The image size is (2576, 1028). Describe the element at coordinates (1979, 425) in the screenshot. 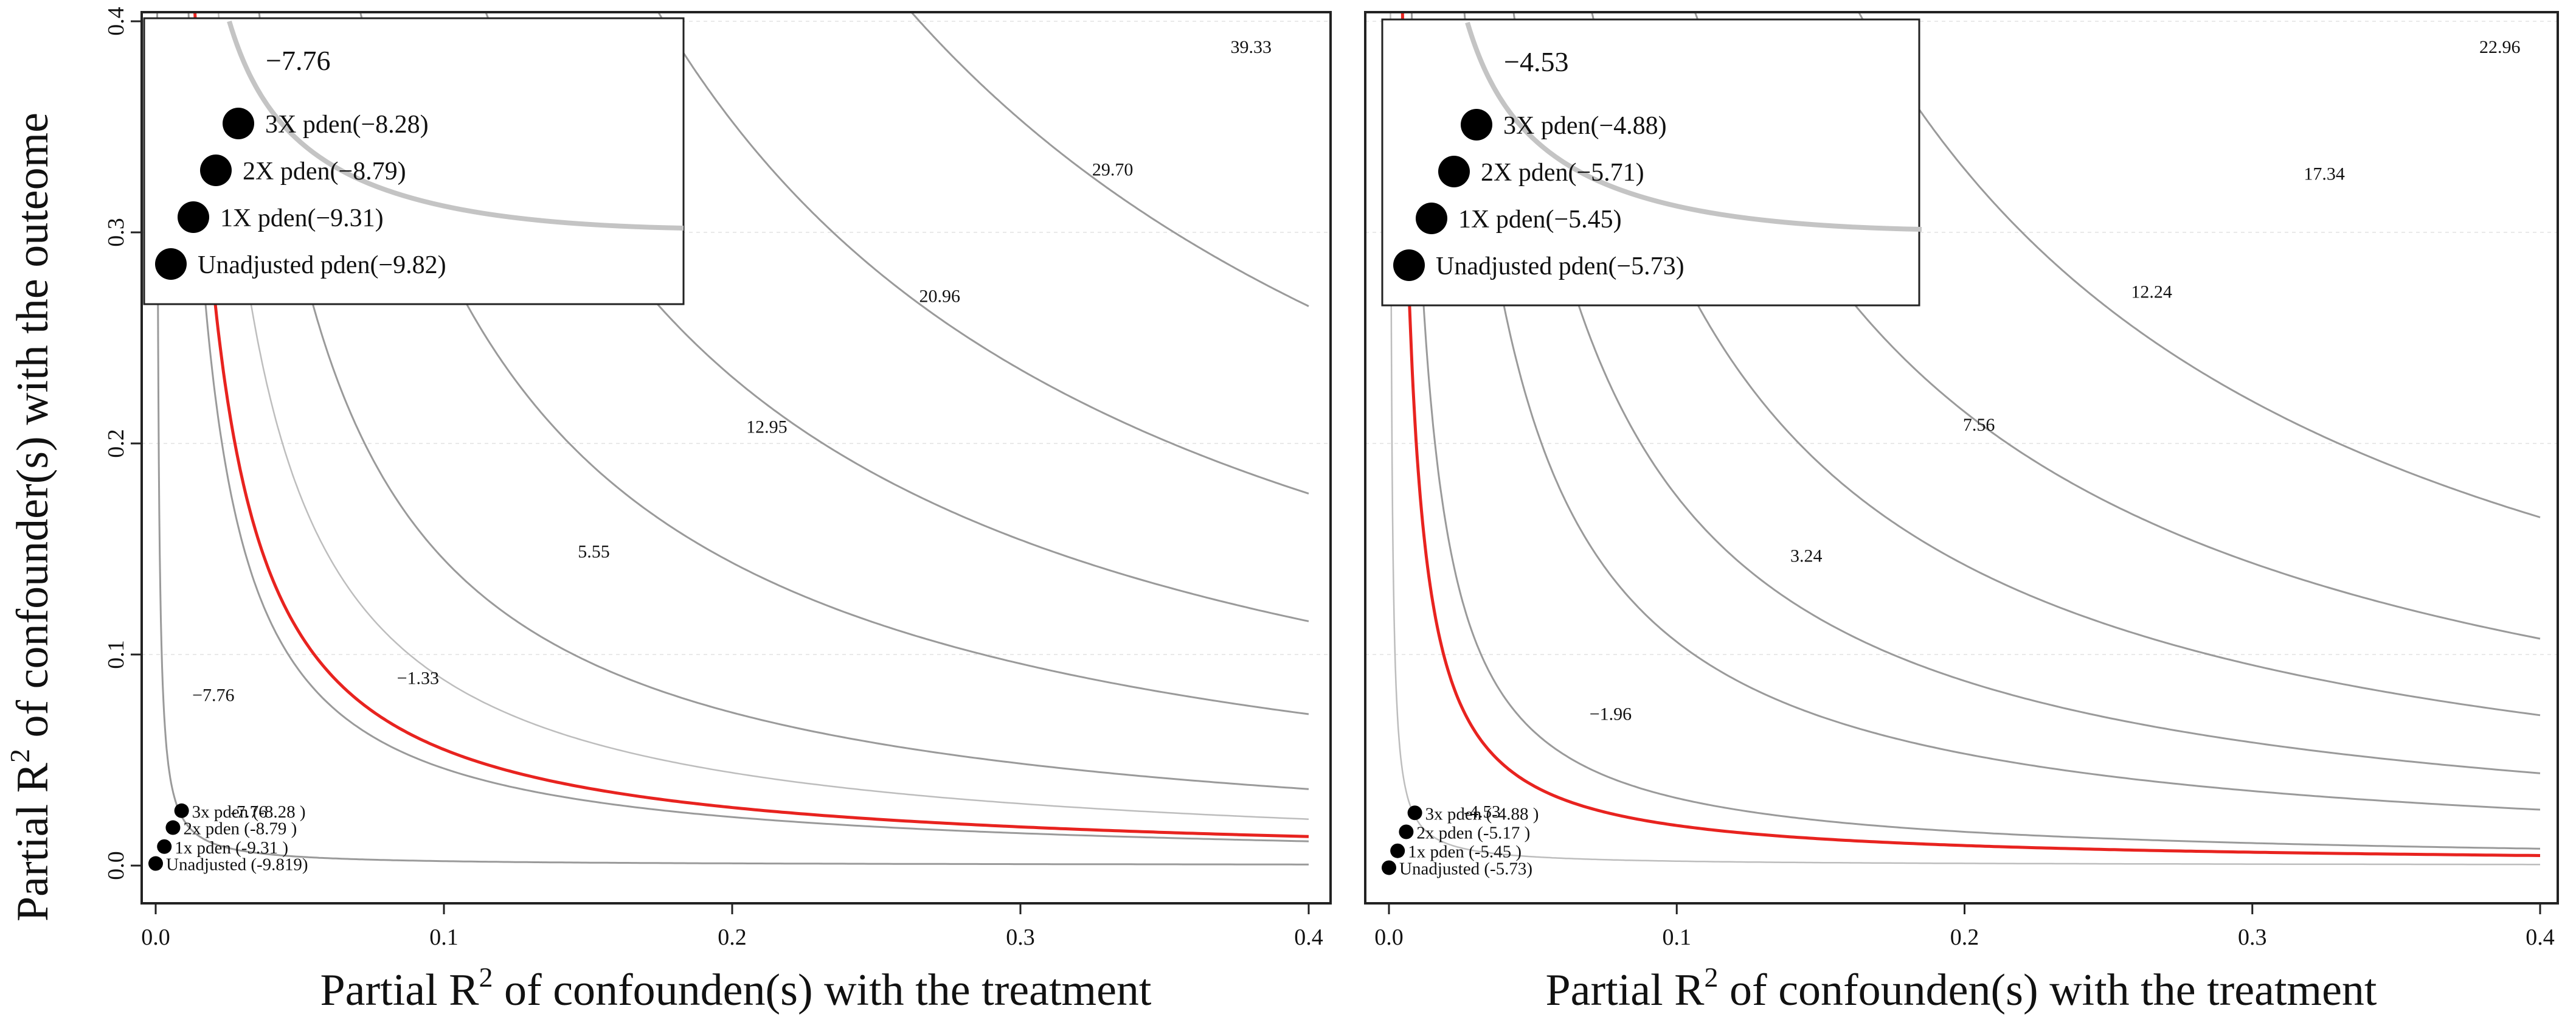

I see `contour-label: 7.56` at that location.